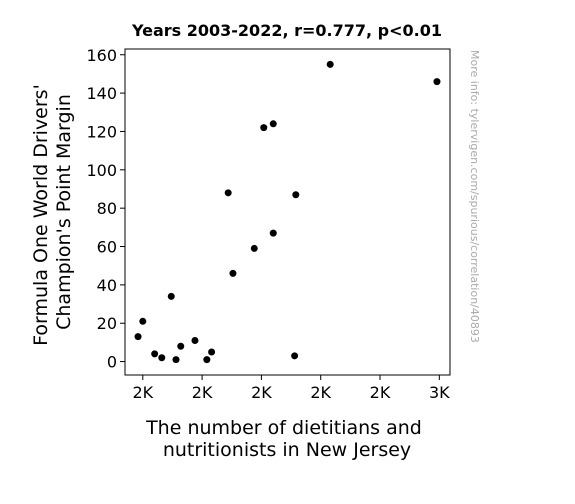 This screenshot has width=575, height=504. I want to click on y-tick-label: 160, so click(101, 55).